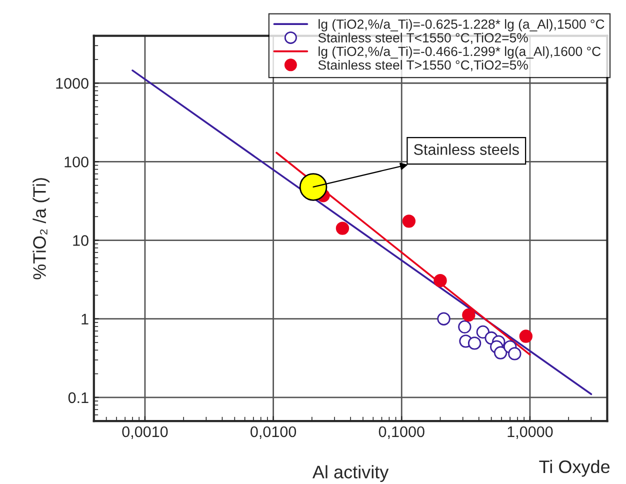  I want to click on legend-label: Stainless steel T<1550 °C,TiO2=5%, so click(423, 38).